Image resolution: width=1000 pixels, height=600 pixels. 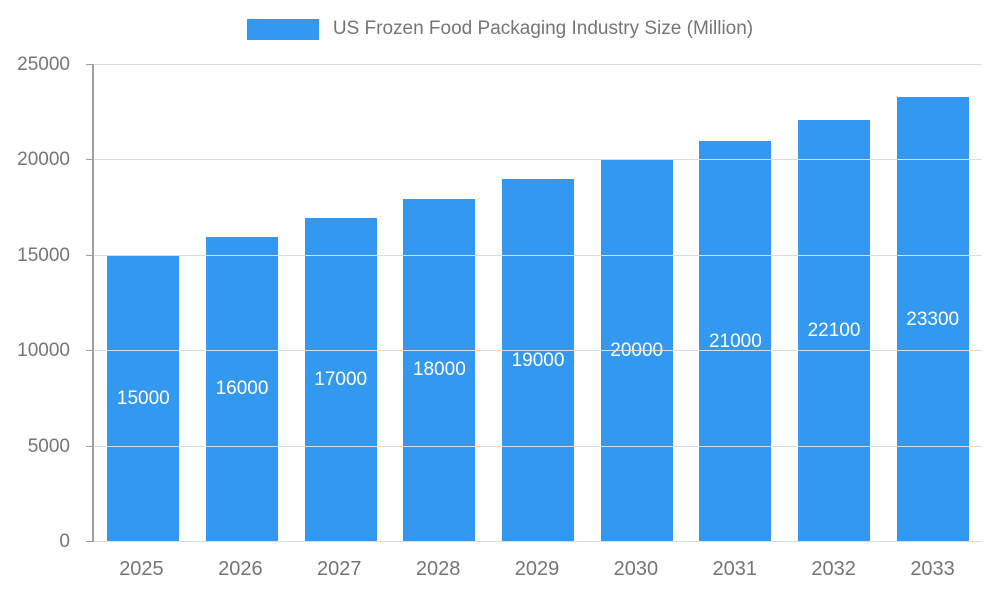 I want to click on bar-slot: 19000, so click(x=538, y=303).